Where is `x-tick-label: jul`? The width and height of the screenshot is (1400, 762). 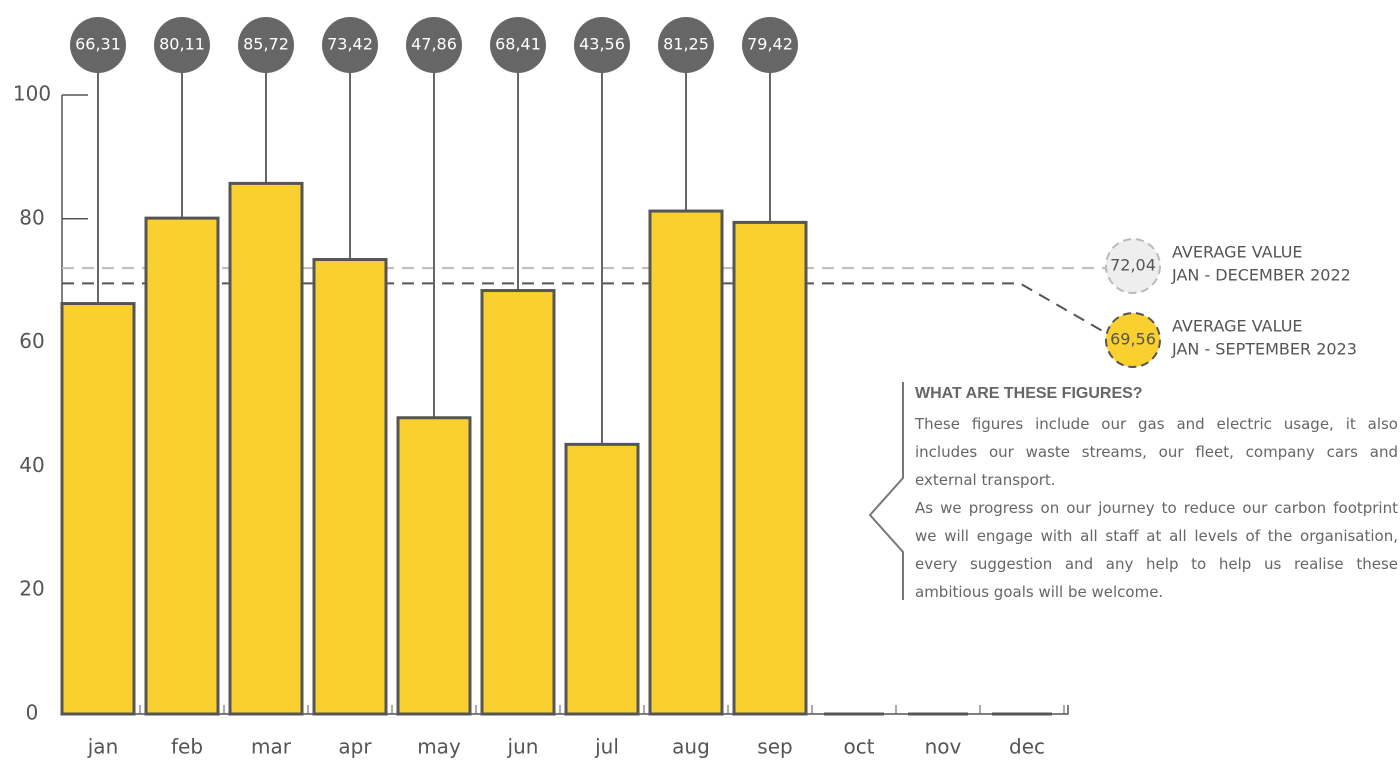 x-tick-label: jul is located at coordinates (606, 747).